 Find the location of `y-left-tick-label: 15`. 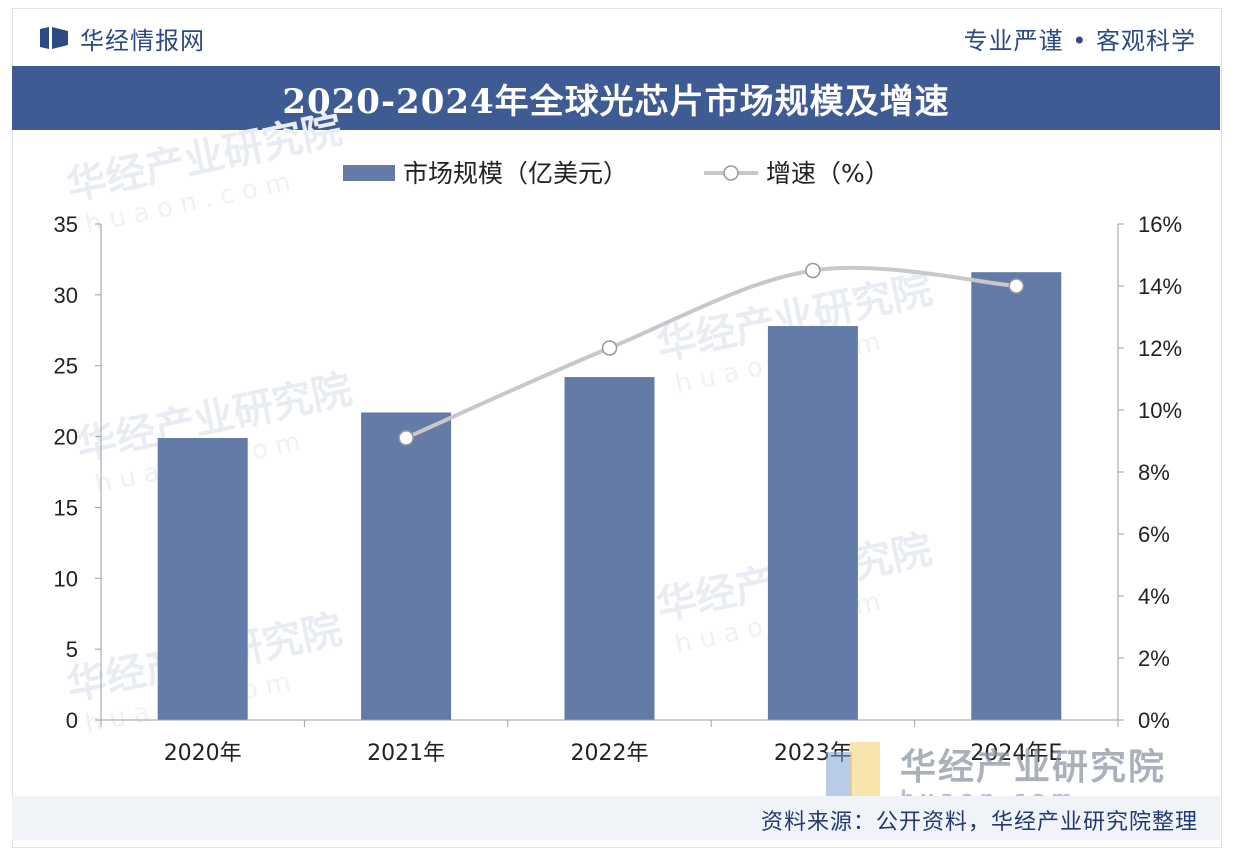

y-left-tick-label: 15 is located at coordinates (66, 507).